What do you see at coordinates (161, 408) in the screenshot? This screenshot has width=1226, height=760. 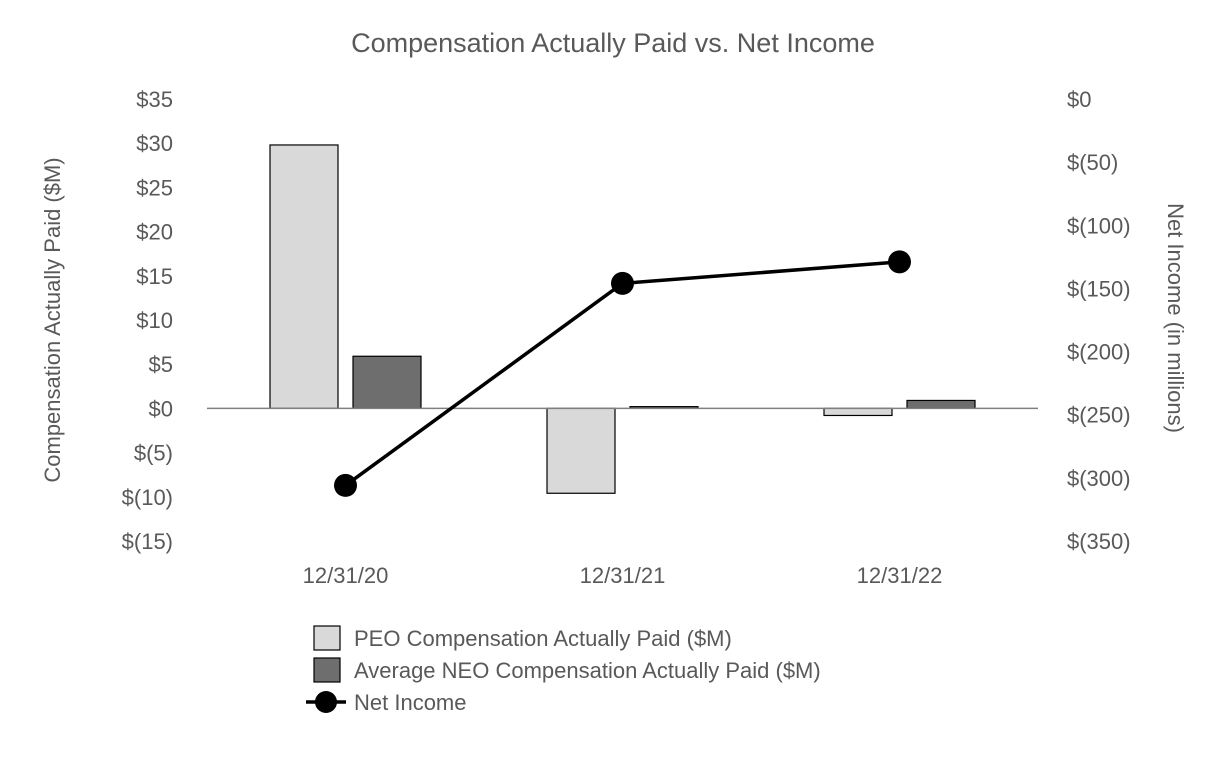 I see `left-tick-label: $0` at bounding box center [161, 408].